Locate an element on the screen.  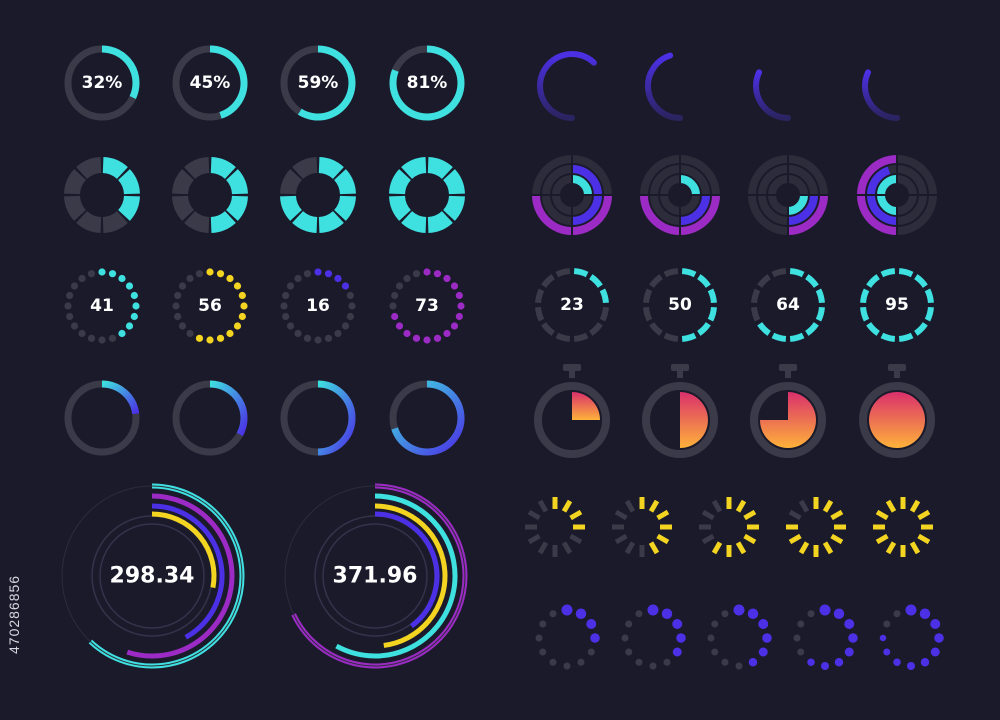
percent-label: 32% is located at coordinates (102, 83).